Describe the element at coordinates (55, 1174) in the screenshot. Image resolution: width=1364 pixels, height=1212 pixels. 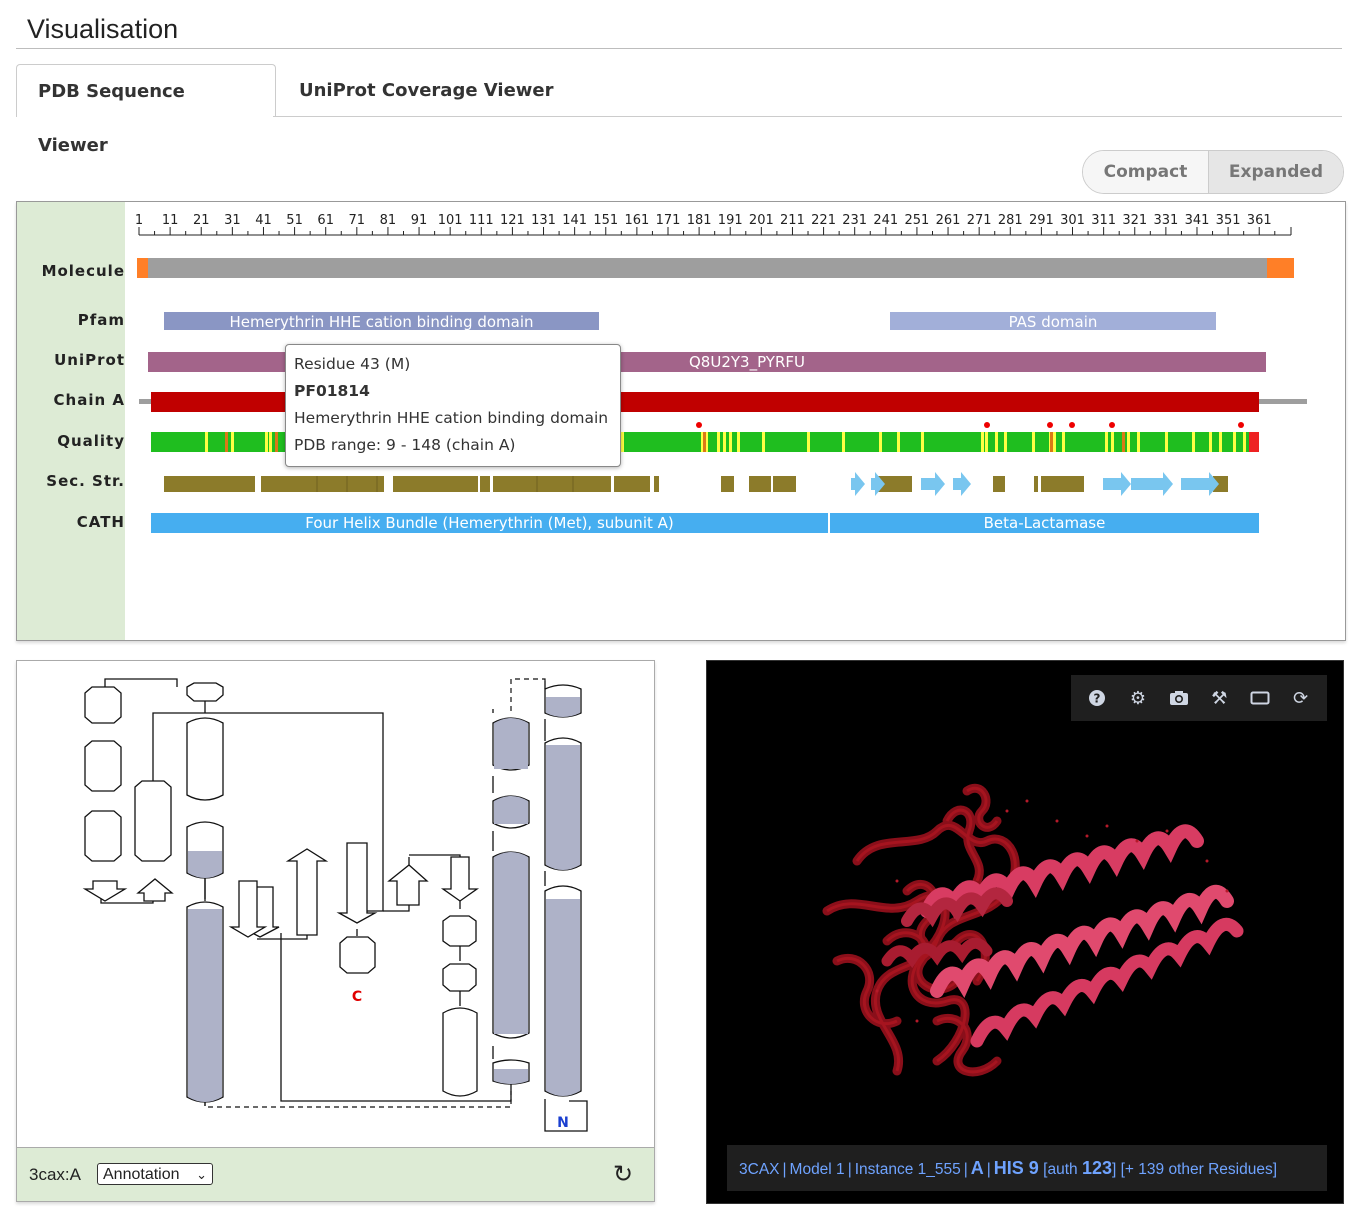
I see `topology-chain-label: 3cax:A` at that location.